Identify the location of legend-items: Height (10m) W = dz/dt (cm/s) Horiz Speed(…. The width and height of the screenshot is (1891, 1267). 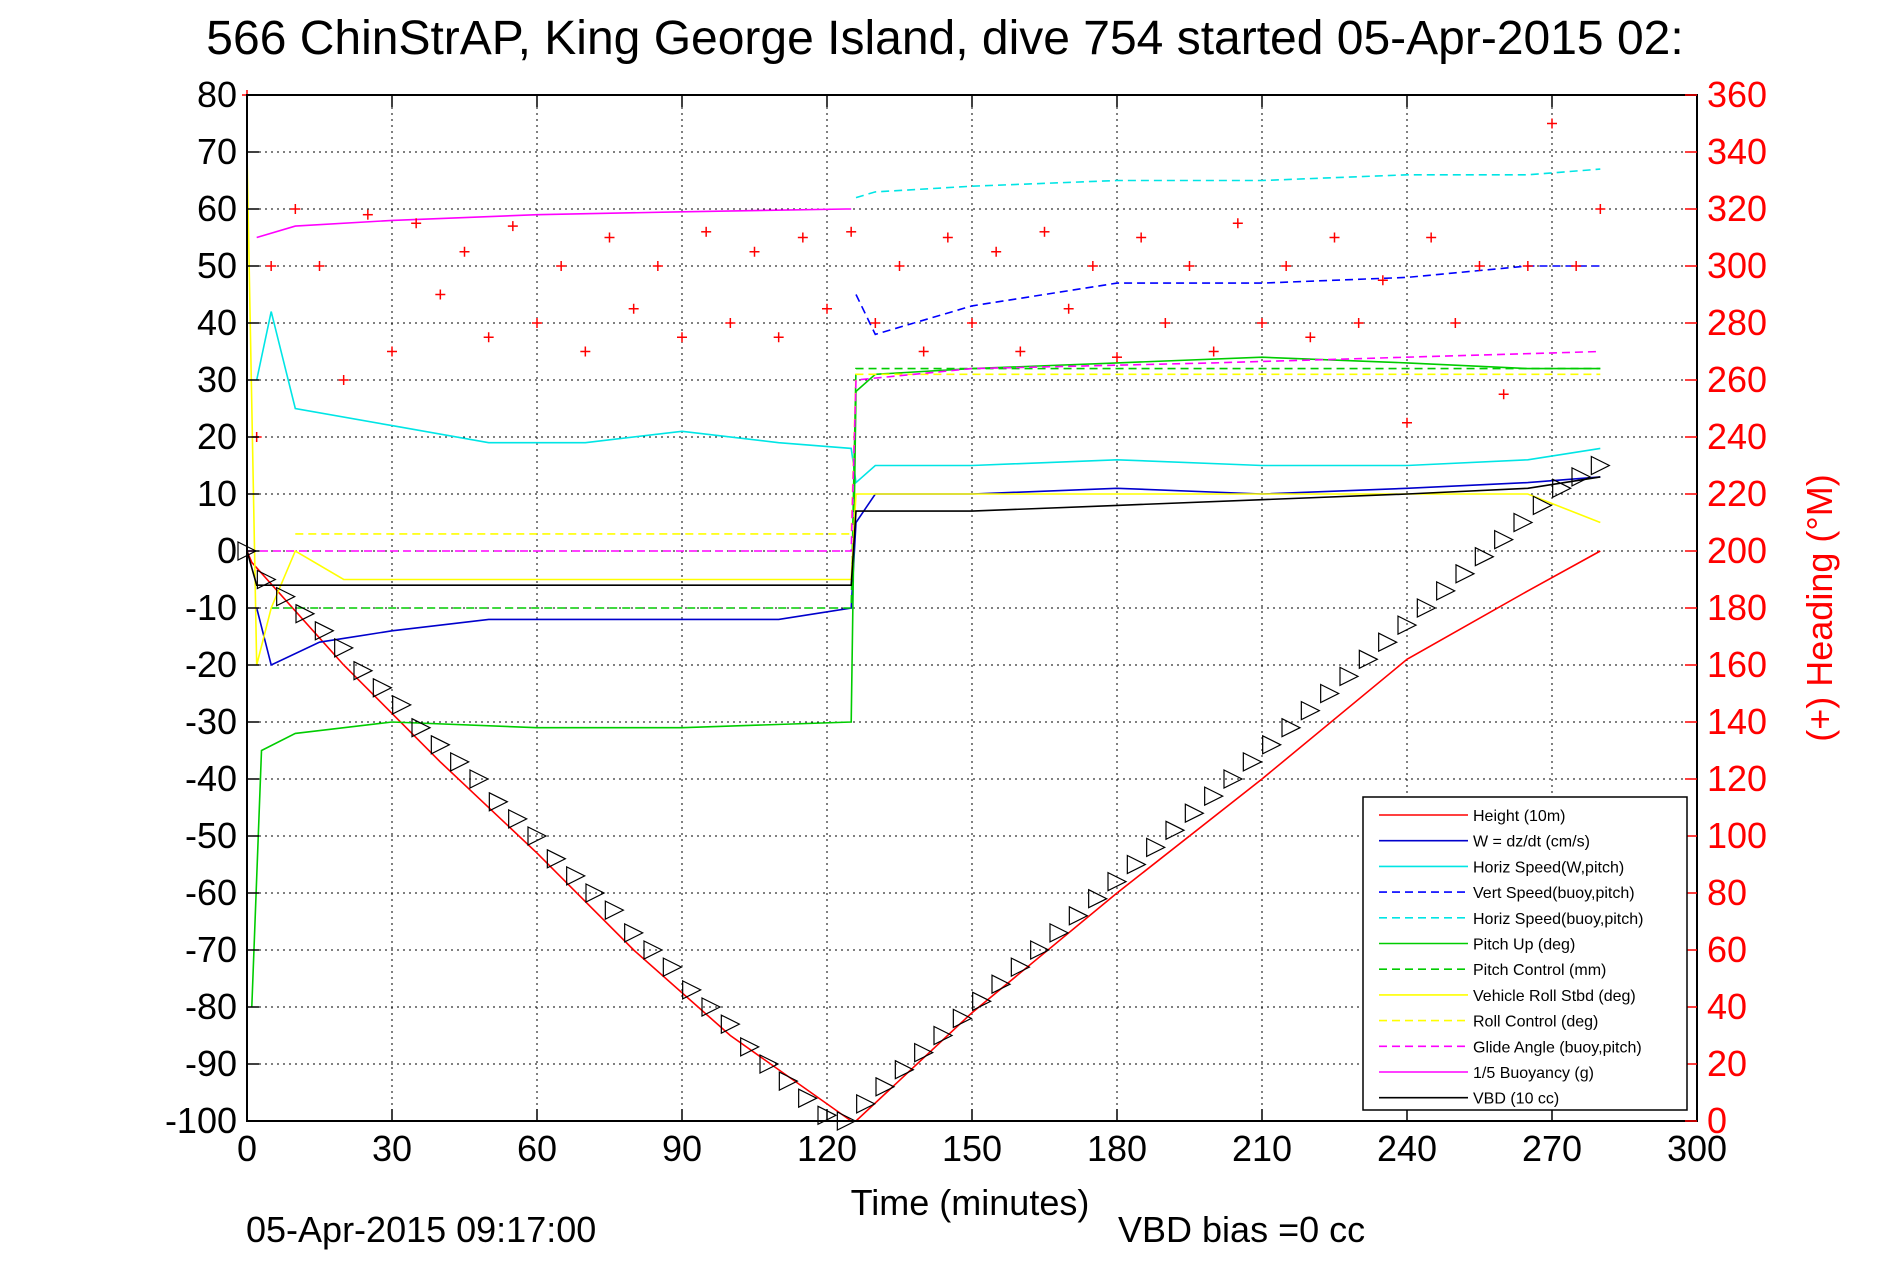
(1511, 958).